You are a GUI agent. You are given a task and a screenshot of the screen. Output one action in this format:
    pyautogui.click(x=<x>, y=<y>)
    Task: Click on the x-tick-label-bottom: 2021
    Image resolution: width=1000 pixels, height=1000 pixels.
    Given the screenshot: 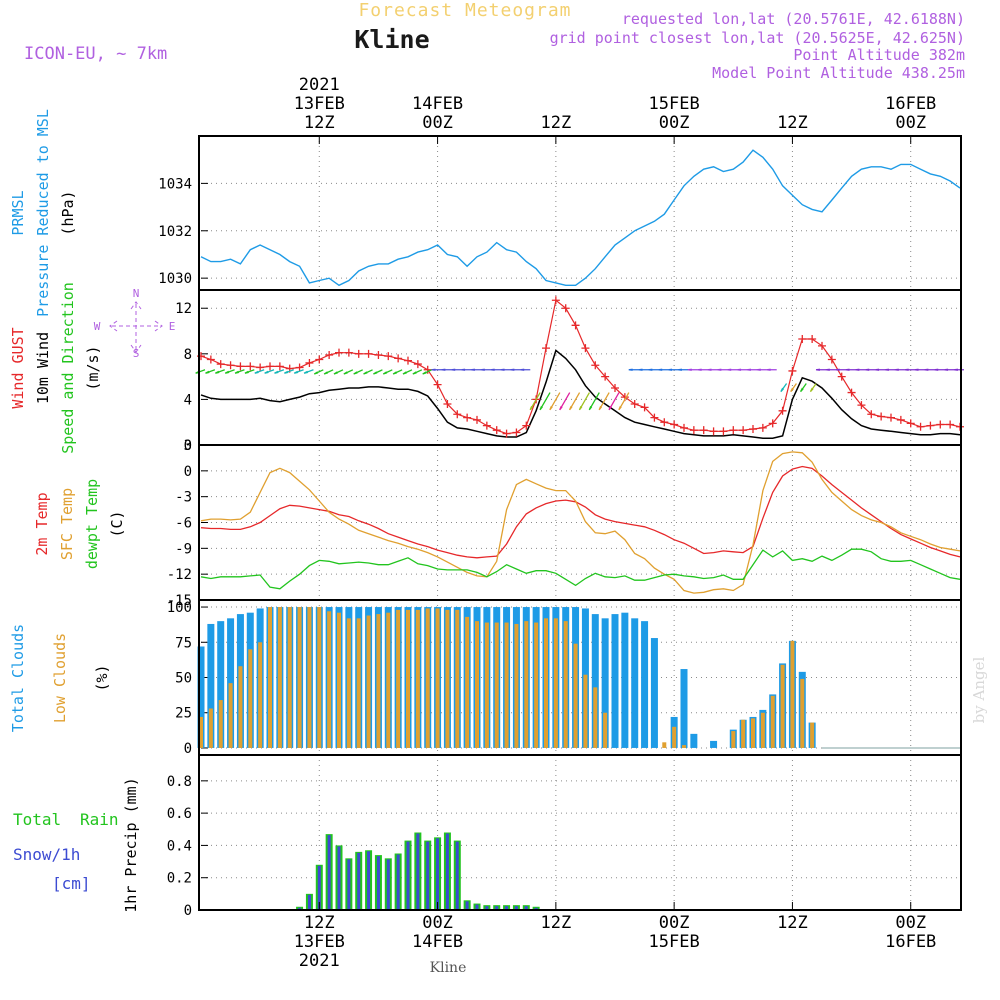 What is the action you would take?
    pyautogui.click(x=319, y=961)
    